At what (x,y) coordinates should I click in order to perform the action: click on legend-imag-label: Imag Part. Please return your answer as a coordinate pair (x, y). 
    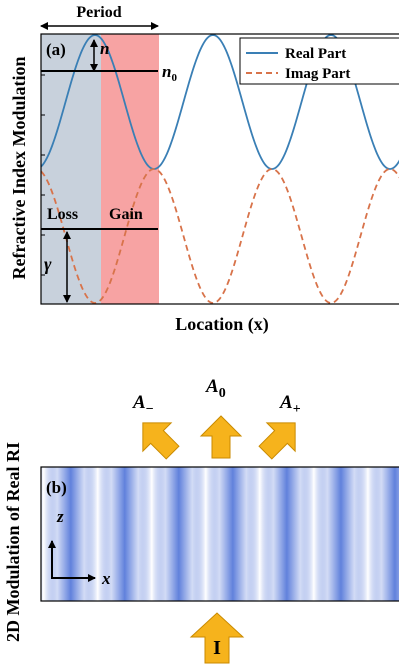
    Looking at the image, I should click on (317, 74).